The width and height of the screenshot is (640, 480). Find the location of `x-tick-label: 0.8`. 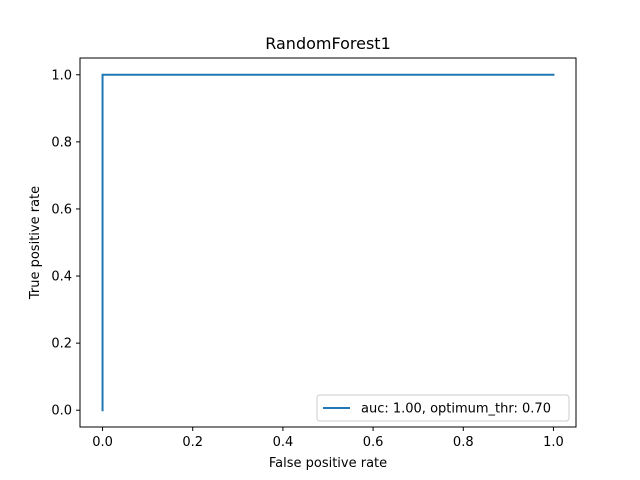

x-tick-label: 0.8 is located at coordinates (463, 442).